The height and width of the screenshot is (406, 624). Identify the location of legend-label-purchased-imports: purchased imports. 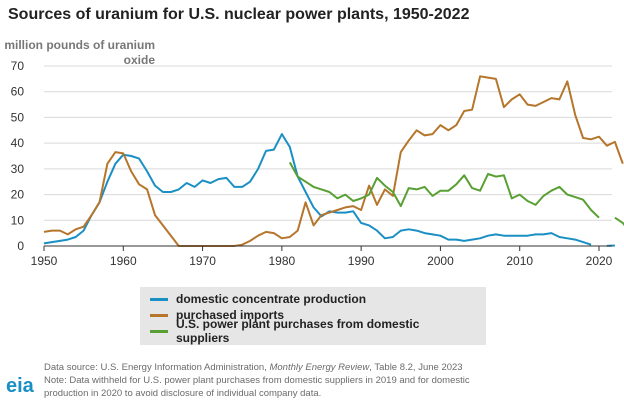
(230, 315).